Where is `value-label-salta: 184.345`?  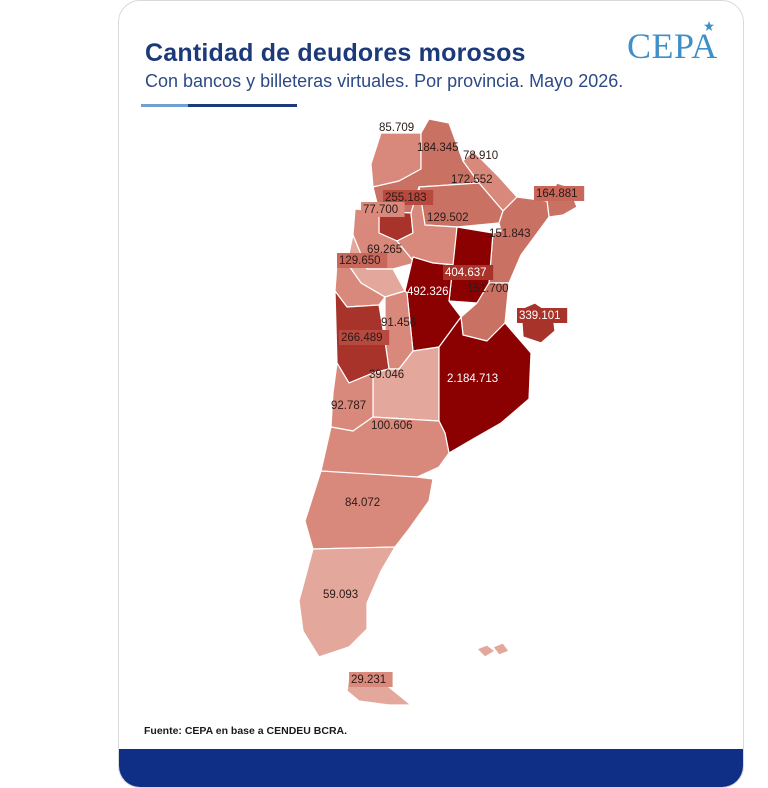
value-label-salta: 184.345 is located at coordinates (438, 148).